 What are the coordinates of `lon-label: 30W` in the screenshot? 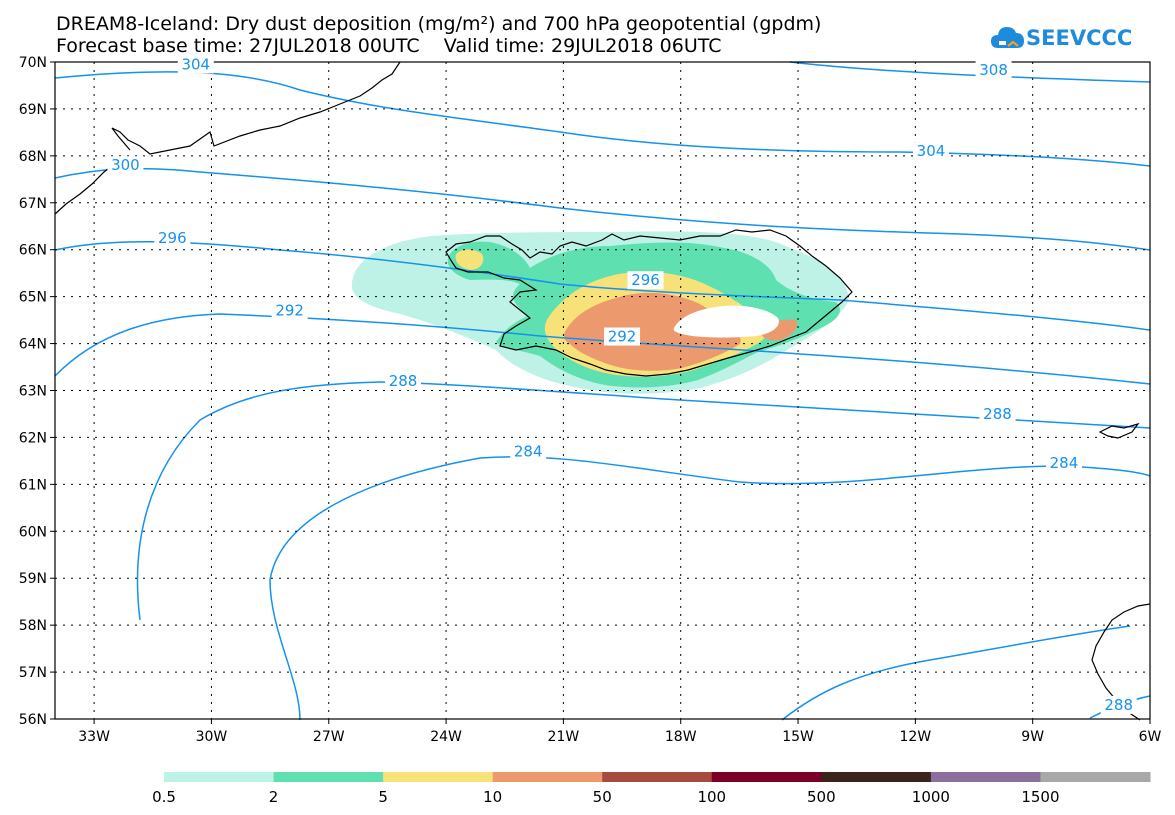 It's located at (212, 737).